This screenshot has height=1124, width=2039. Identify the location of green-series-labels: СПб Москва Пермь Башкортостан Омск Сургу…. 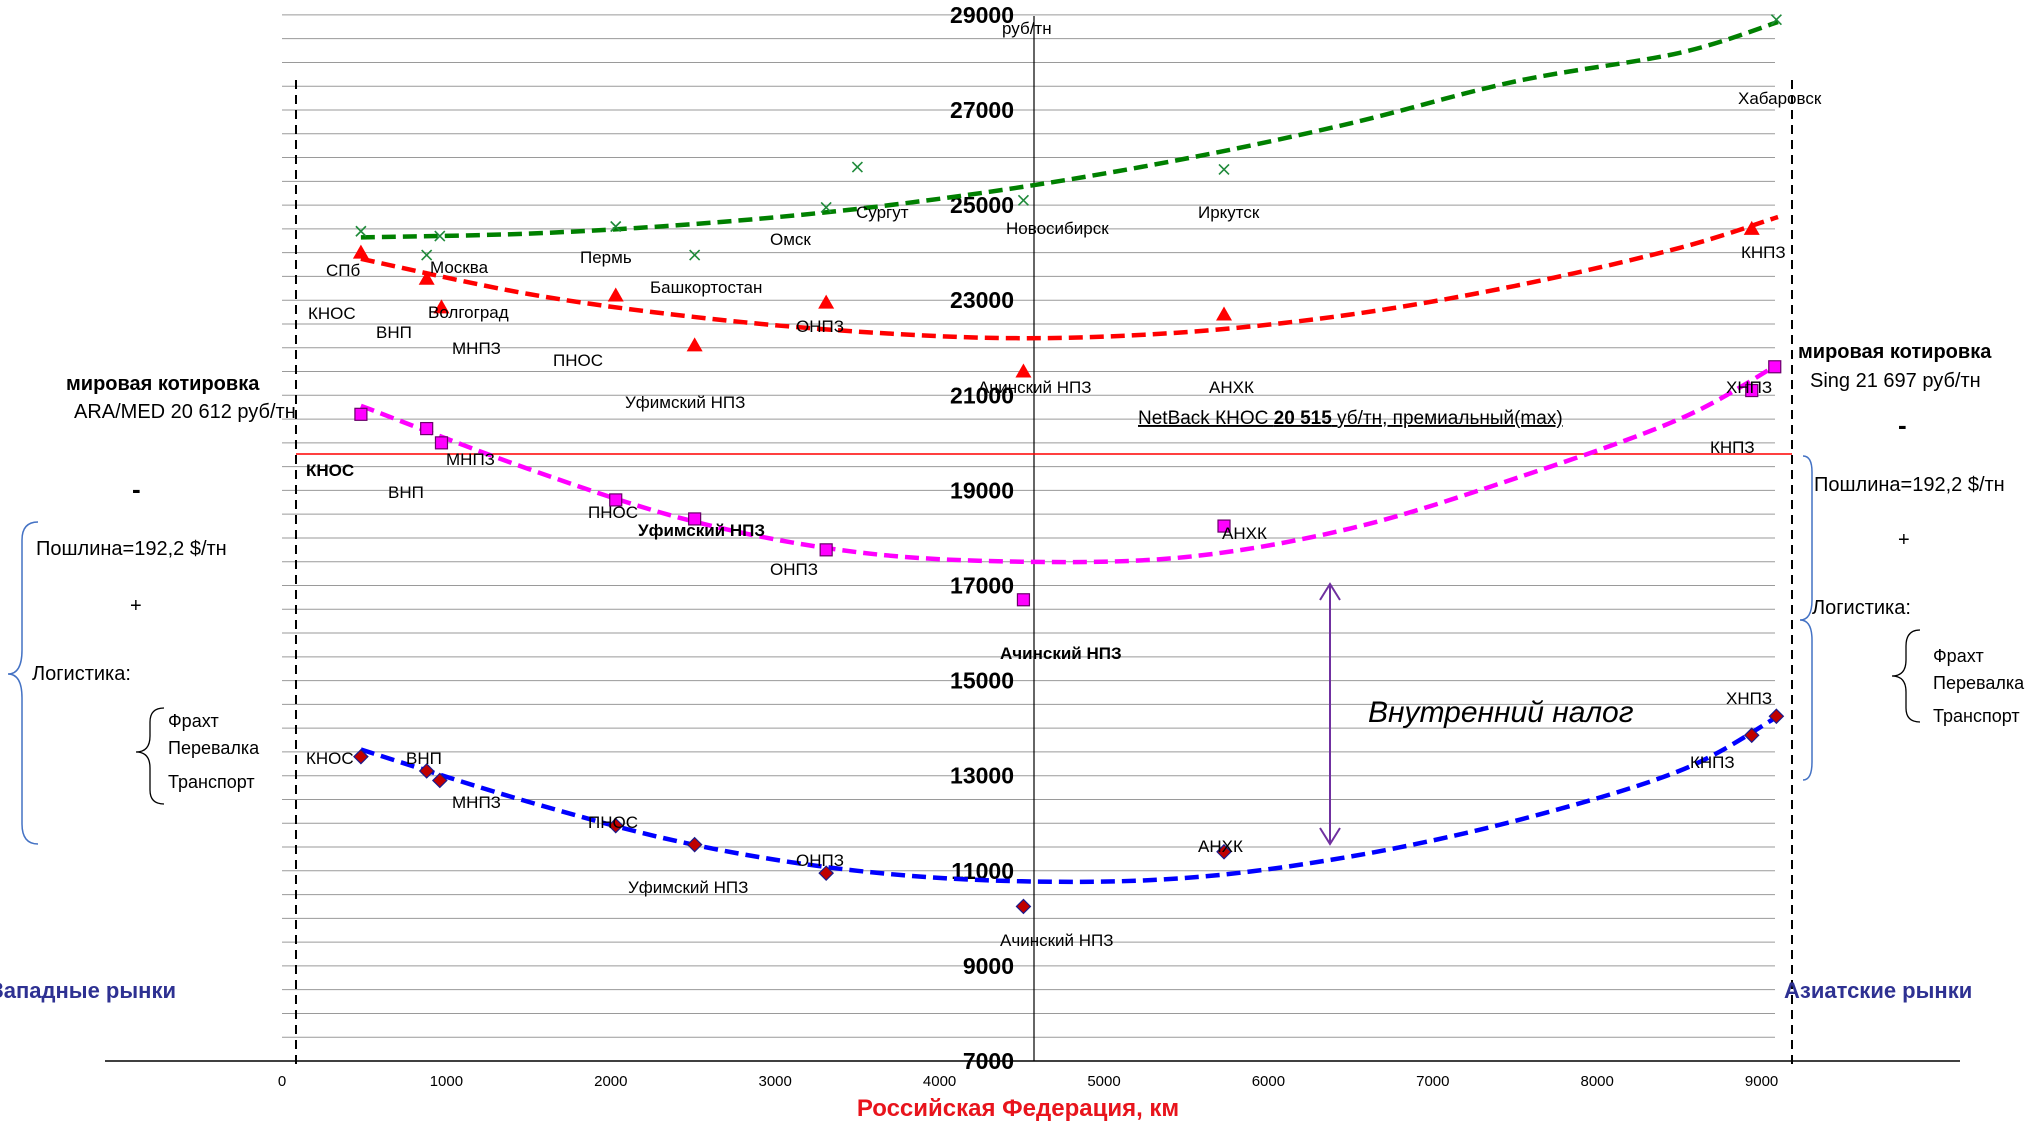
(1074, 193).